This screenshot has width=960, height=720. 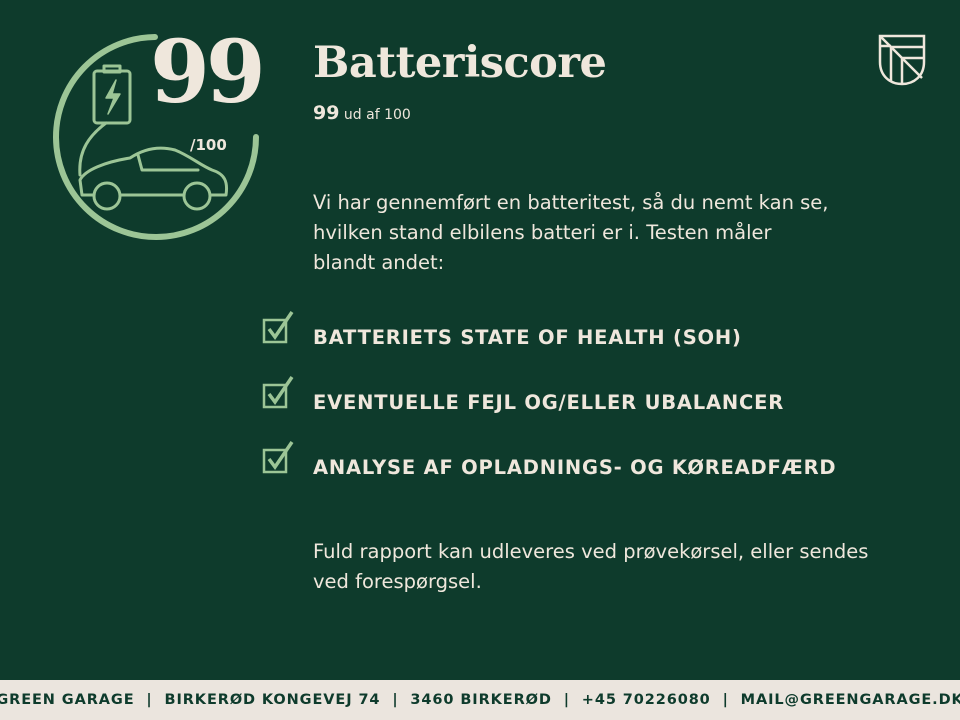 I want to click on score-subtitle: 99 ud af 100, so click(x=362, y=113).